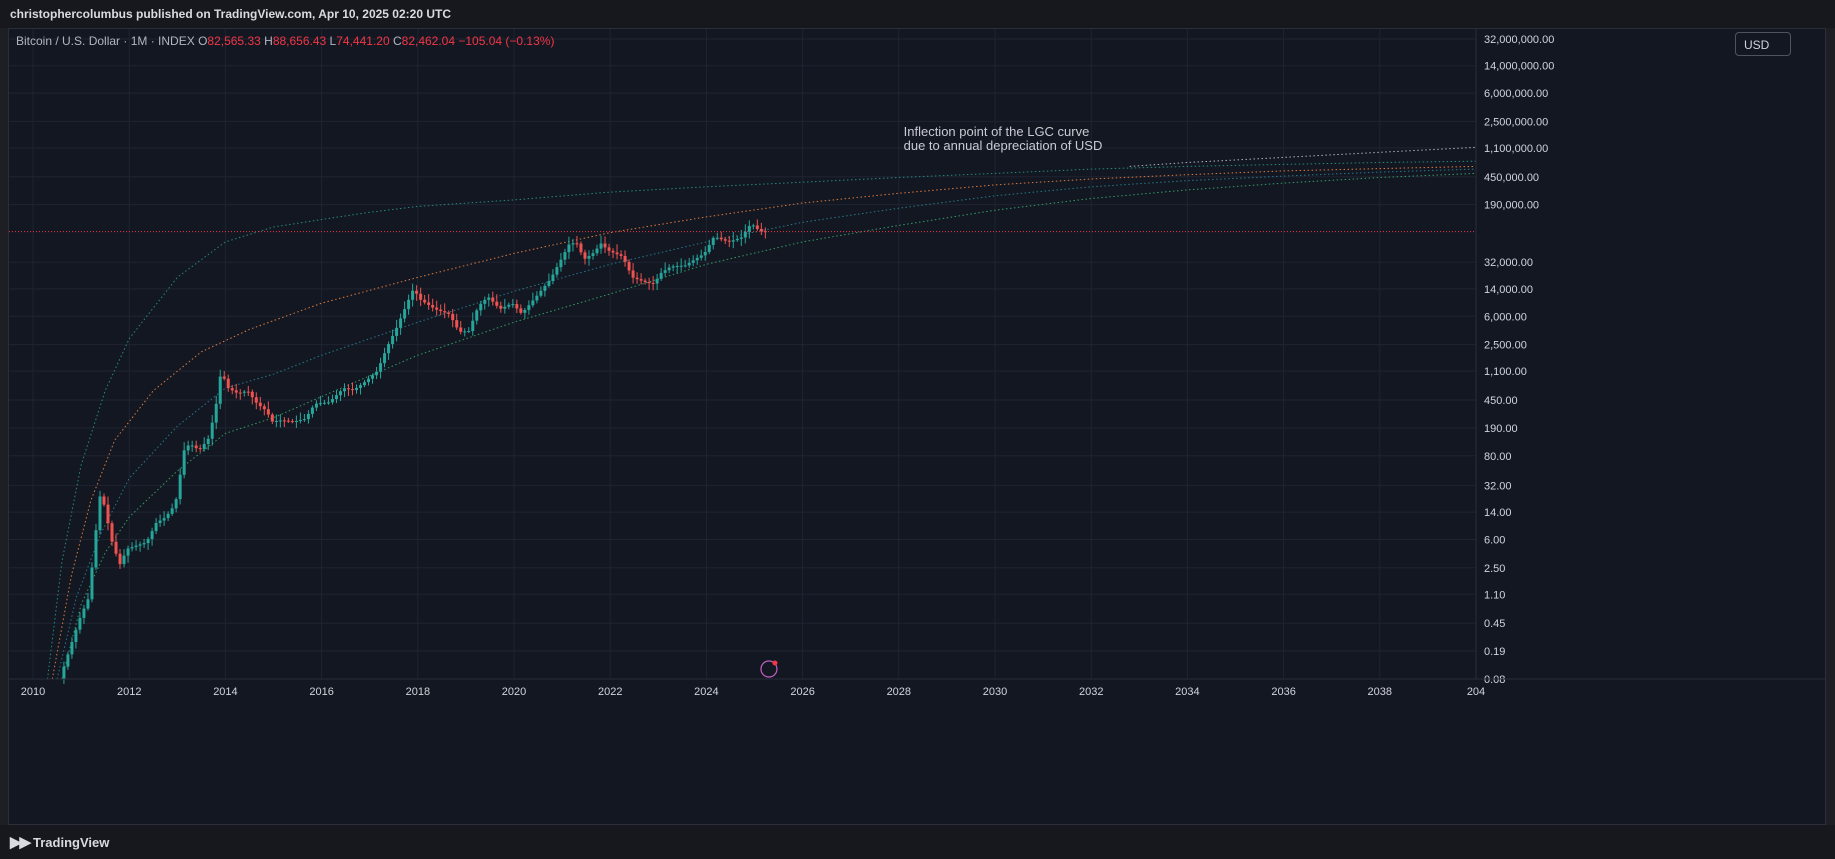 This screenshot has width=1835, height=859. Describe the element at coordinates (321, 692) in the screenshot. I see `x-tick-label: 2016` at that location.